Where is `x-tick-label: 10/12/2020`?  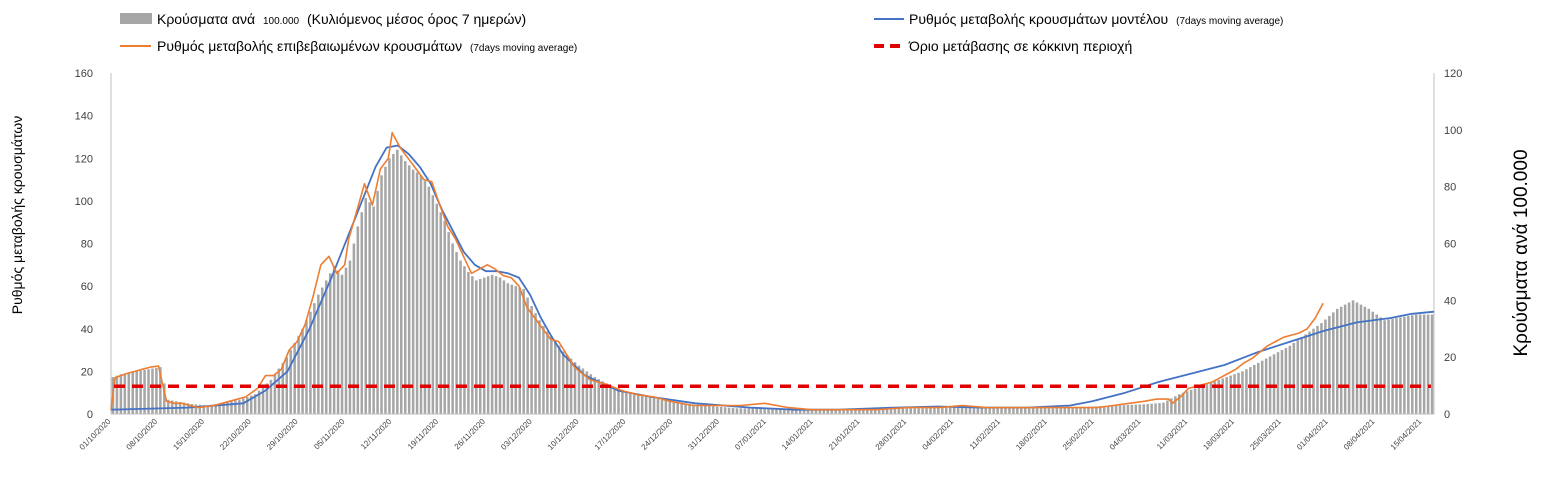 x-tick-label: 10/12/2020 is located at coordinates (563, 434).